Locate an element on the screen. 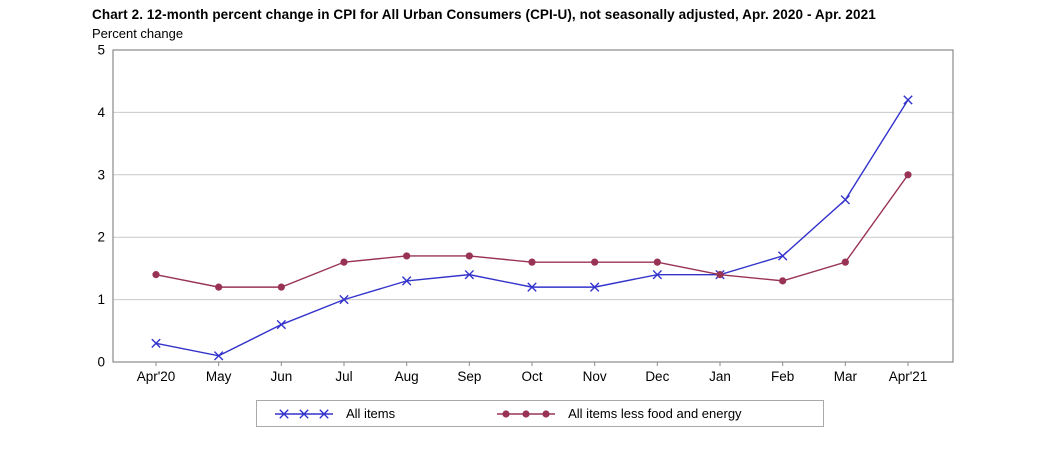 The image size is (1048, 462). x-tick-label: Oct is located at coordinates (531, 376).